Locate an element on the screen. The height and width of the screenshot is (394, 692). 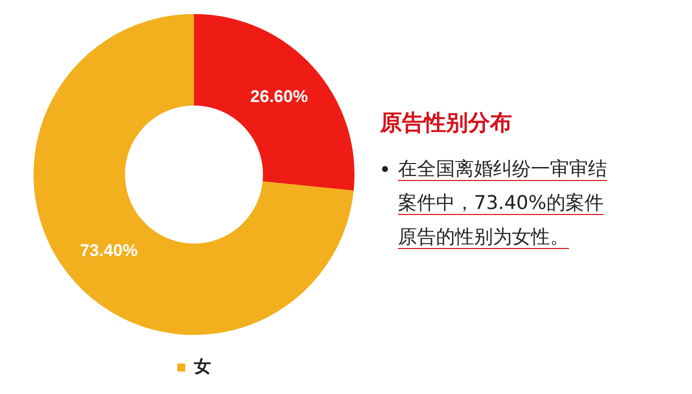
text: 在全国离婚纠纷一审审结案件中，73.40%的案件原告的性别为女性。 is located at coordinates (503, 203).